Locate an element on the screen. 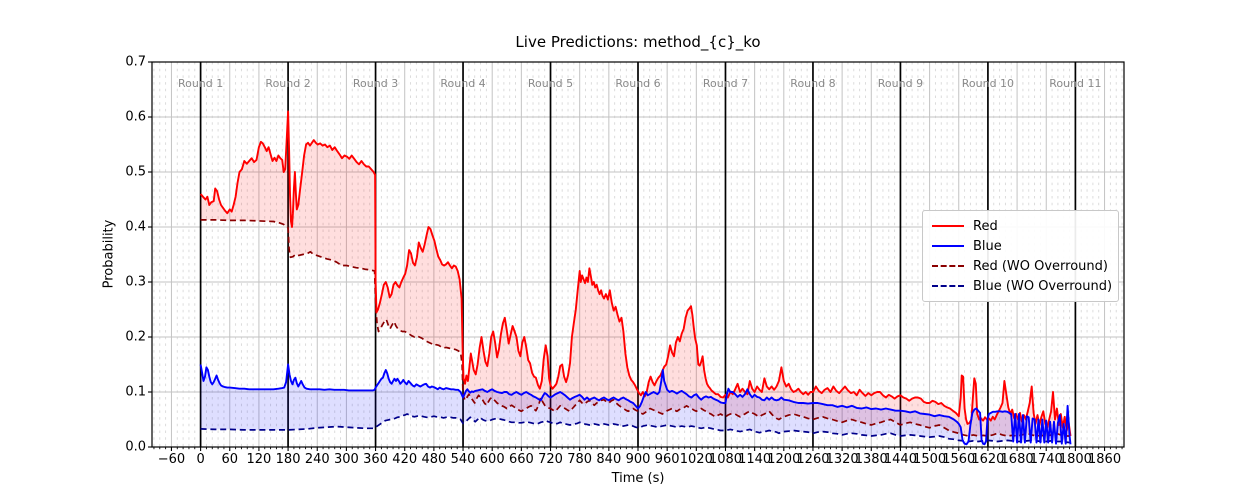 Image resolution: width=1250 pixels, height=500 pixels. x-tick-label: 780 is located at coordinates (580, 459).